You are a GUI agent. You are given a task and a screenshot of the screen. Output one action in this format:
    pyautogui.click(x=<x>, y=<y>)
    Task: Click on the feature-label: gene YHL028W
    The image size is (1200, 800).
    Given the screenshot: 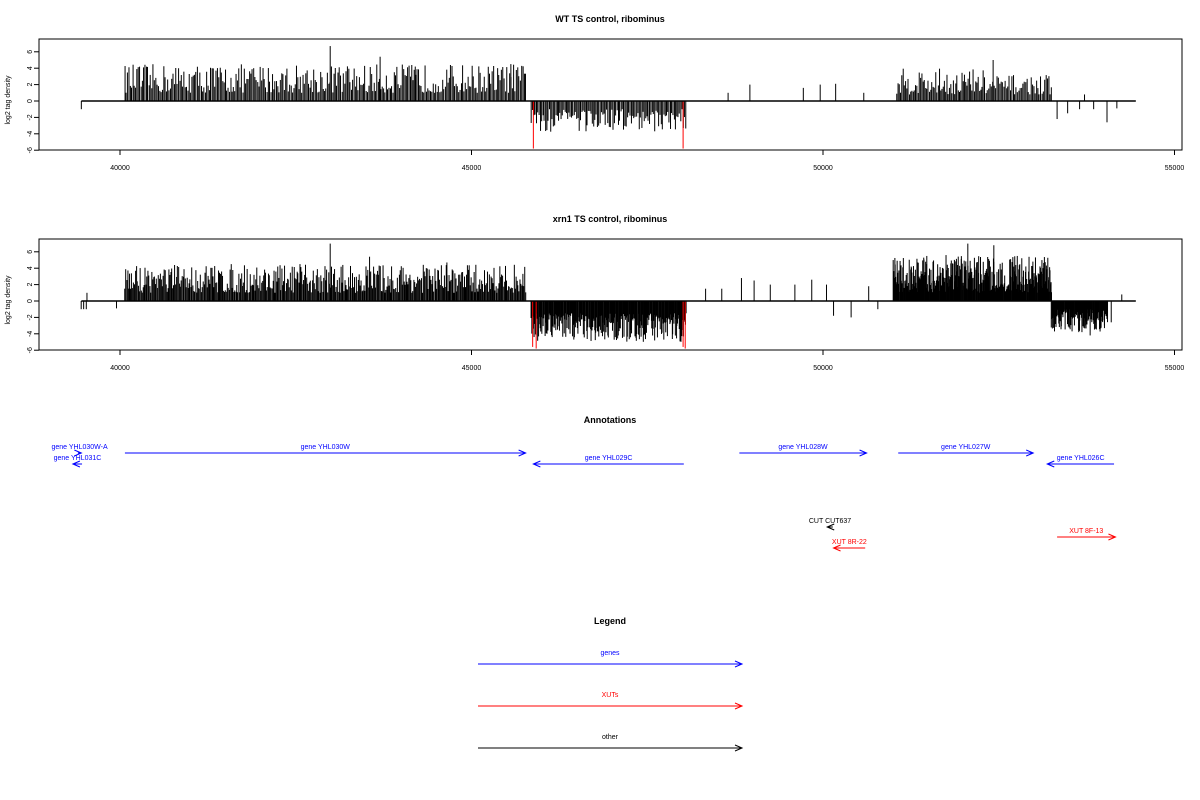 What is the action you would take?
    pyautogui.click(x=803, y=447)
    